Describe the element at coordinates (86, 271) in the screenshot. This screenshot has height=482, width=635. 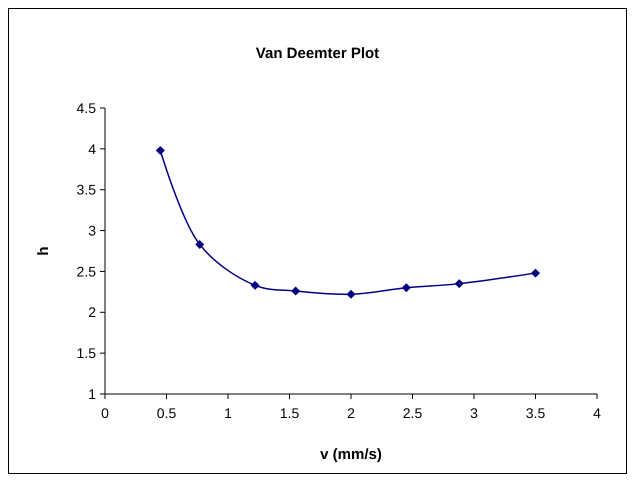
I see `y-tick-label: 2.5` at that location.